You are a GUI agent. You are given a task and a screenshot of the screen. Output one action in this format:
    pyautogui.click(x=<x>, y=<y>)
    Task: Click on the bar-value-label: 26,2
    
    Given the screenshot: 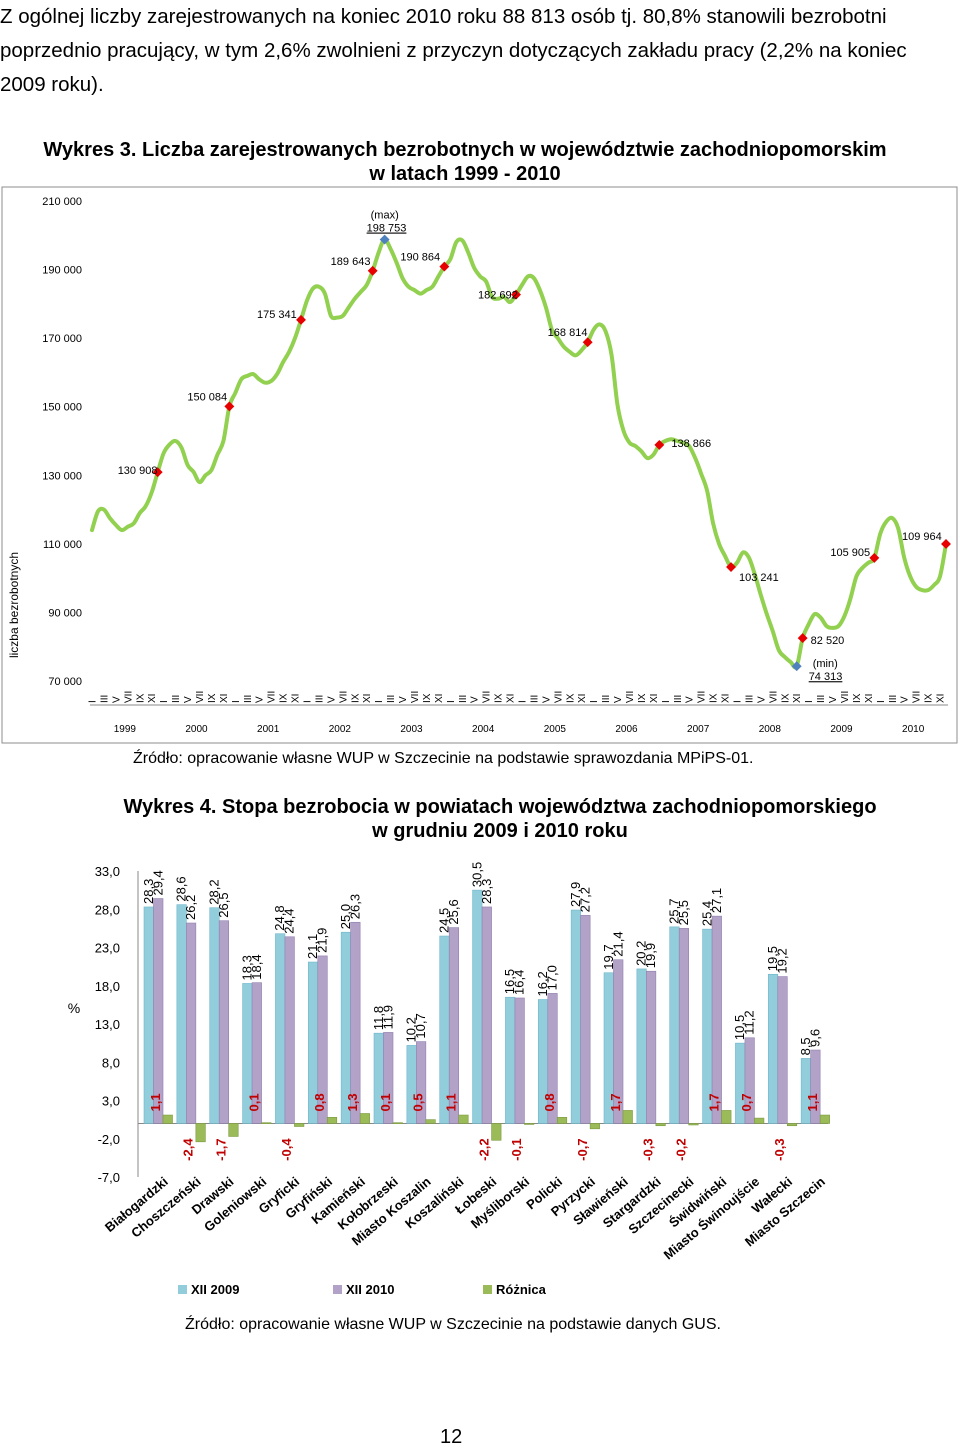 What is the action you would take?
    pyautogui.click(x=190, y=907)
    